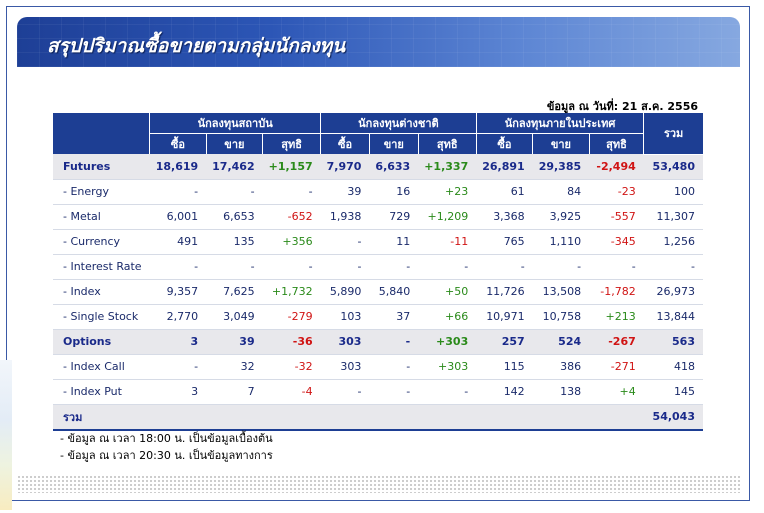 This screenshot has height=513, width=764. What do you see at coordinates (673, 317) in the screenshot?
I see `table-cell: 13,844` at bounding box center [673, 317].